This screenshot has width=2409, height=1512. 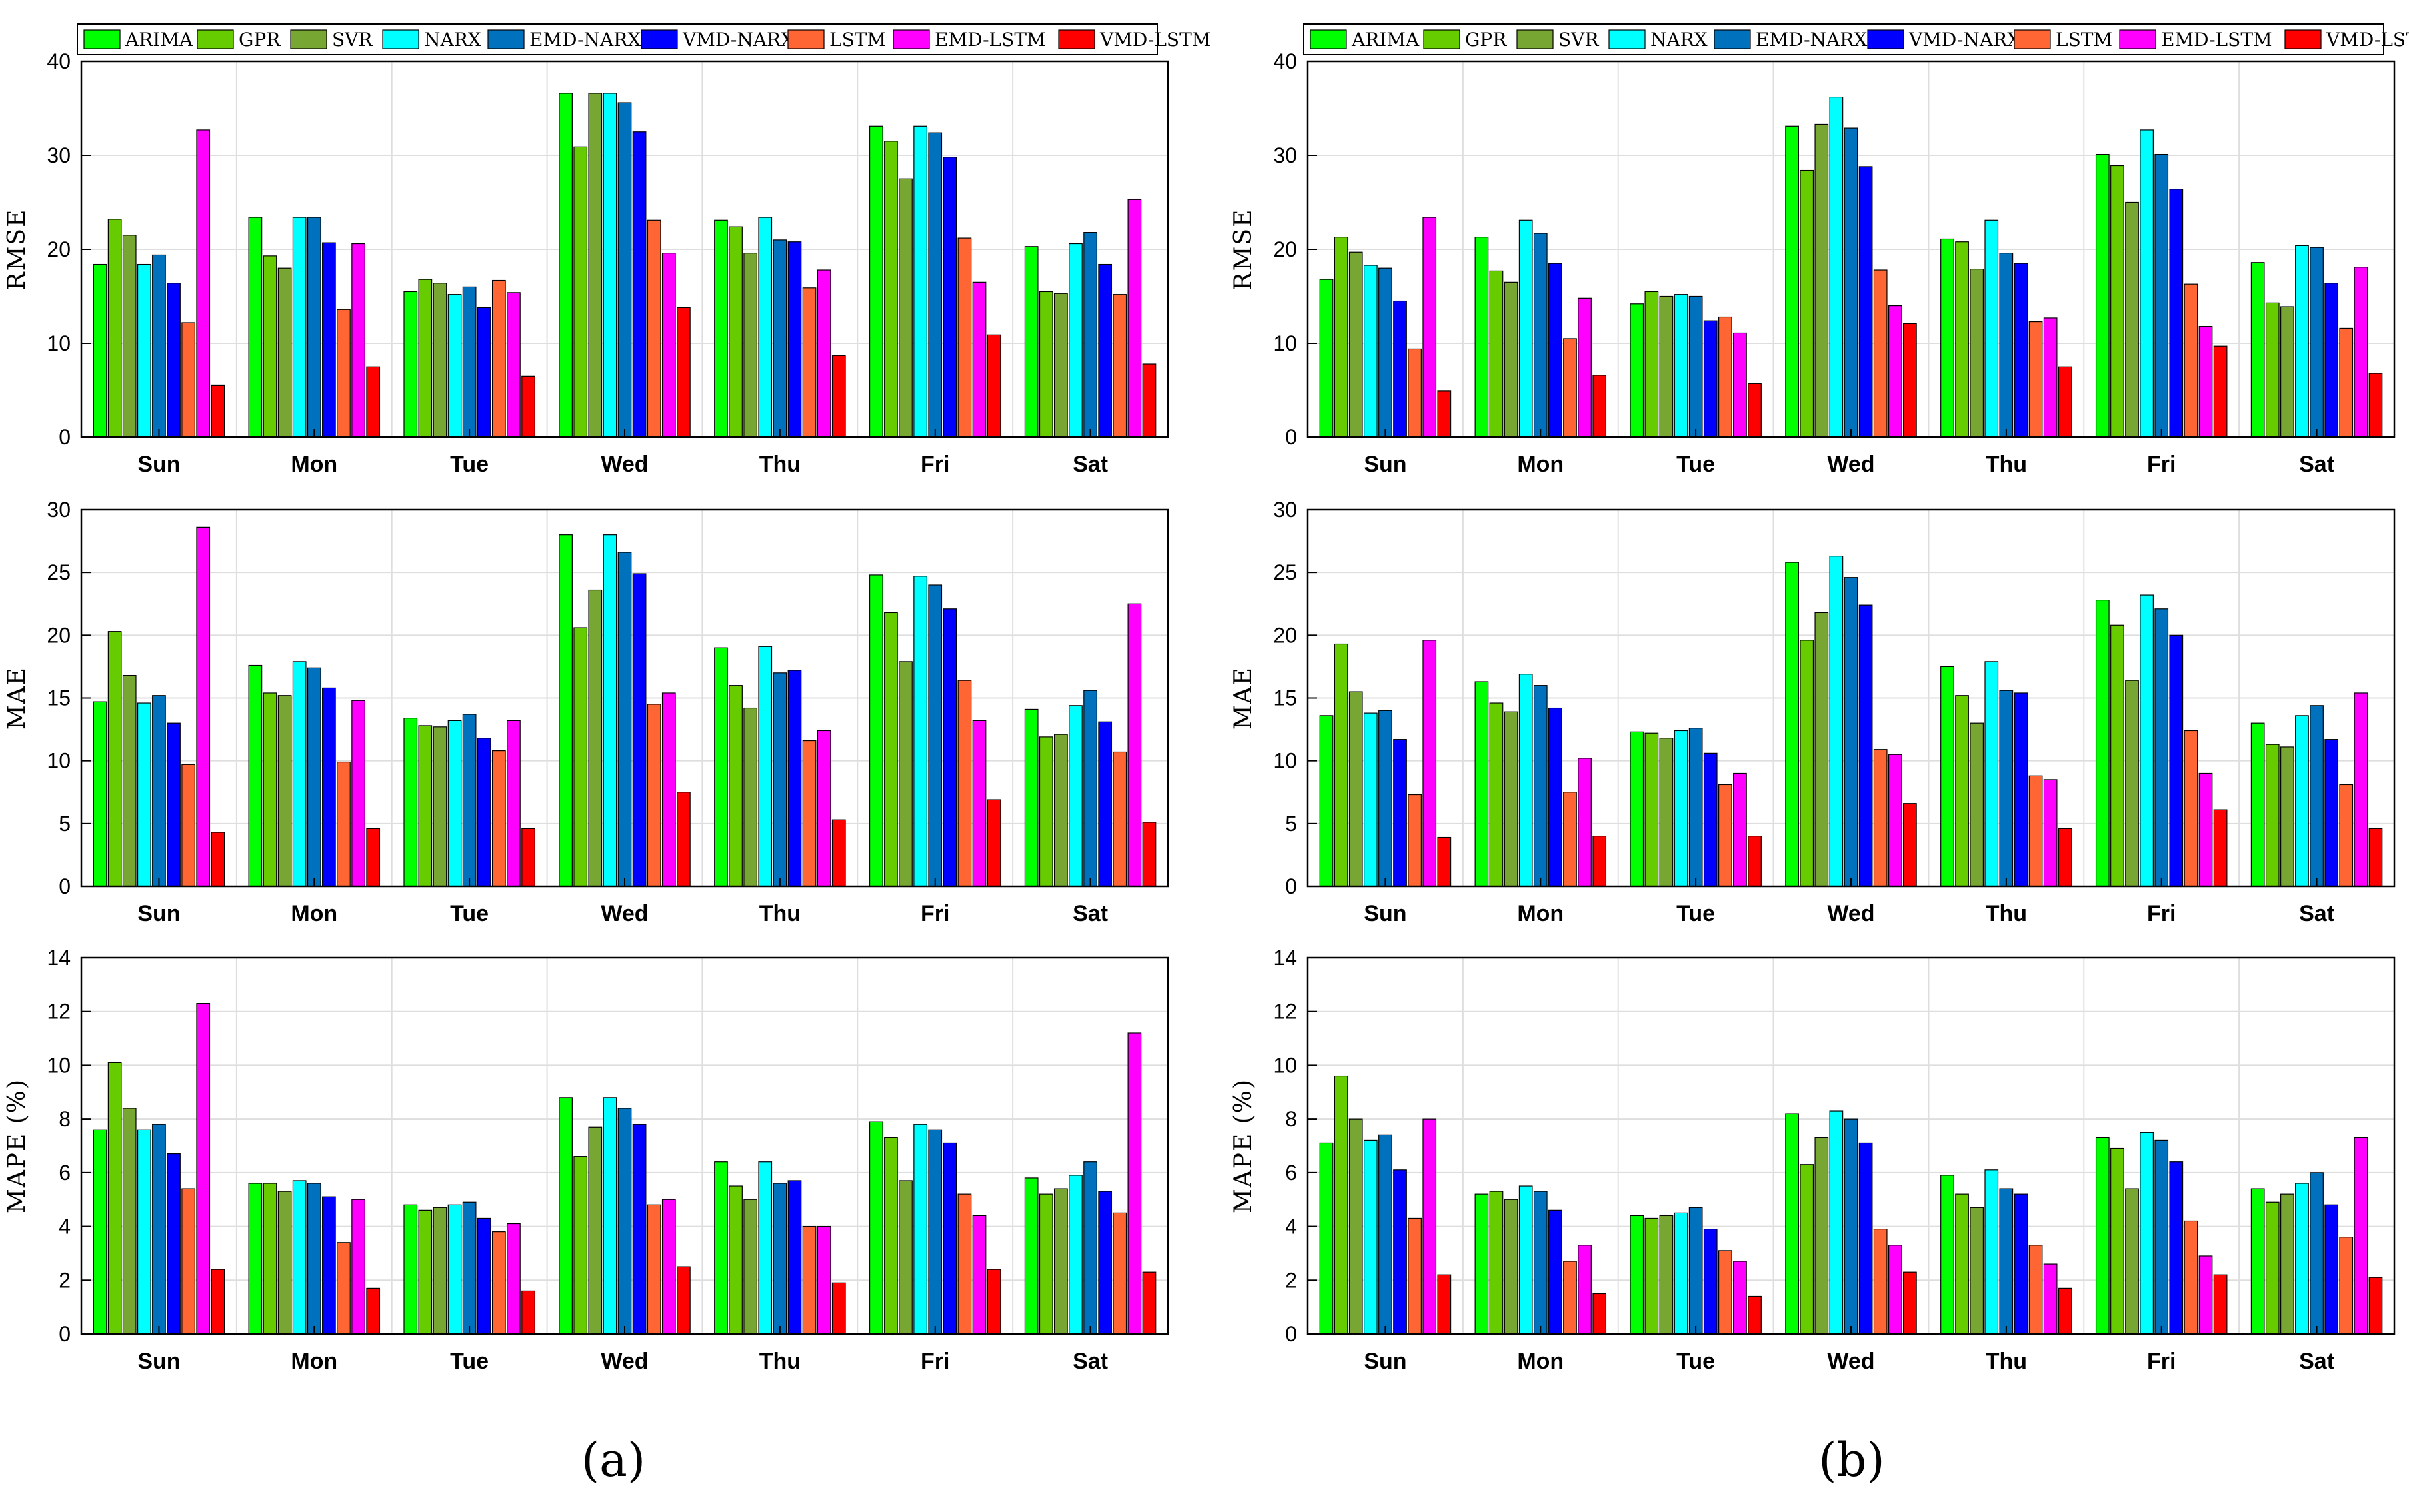 What do you see at coordinates (809, 813) in the screenshot?
I see `bar-lstm-thu` at bounding box center [809, 813].